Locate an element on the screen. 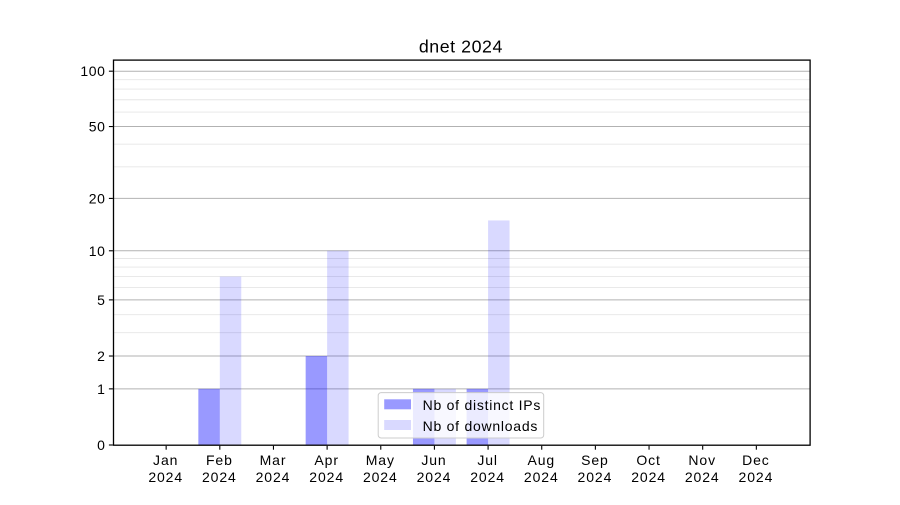 This screenshot has height=505, width=900. svg-text: Sep is located at coordinates (595, 460).